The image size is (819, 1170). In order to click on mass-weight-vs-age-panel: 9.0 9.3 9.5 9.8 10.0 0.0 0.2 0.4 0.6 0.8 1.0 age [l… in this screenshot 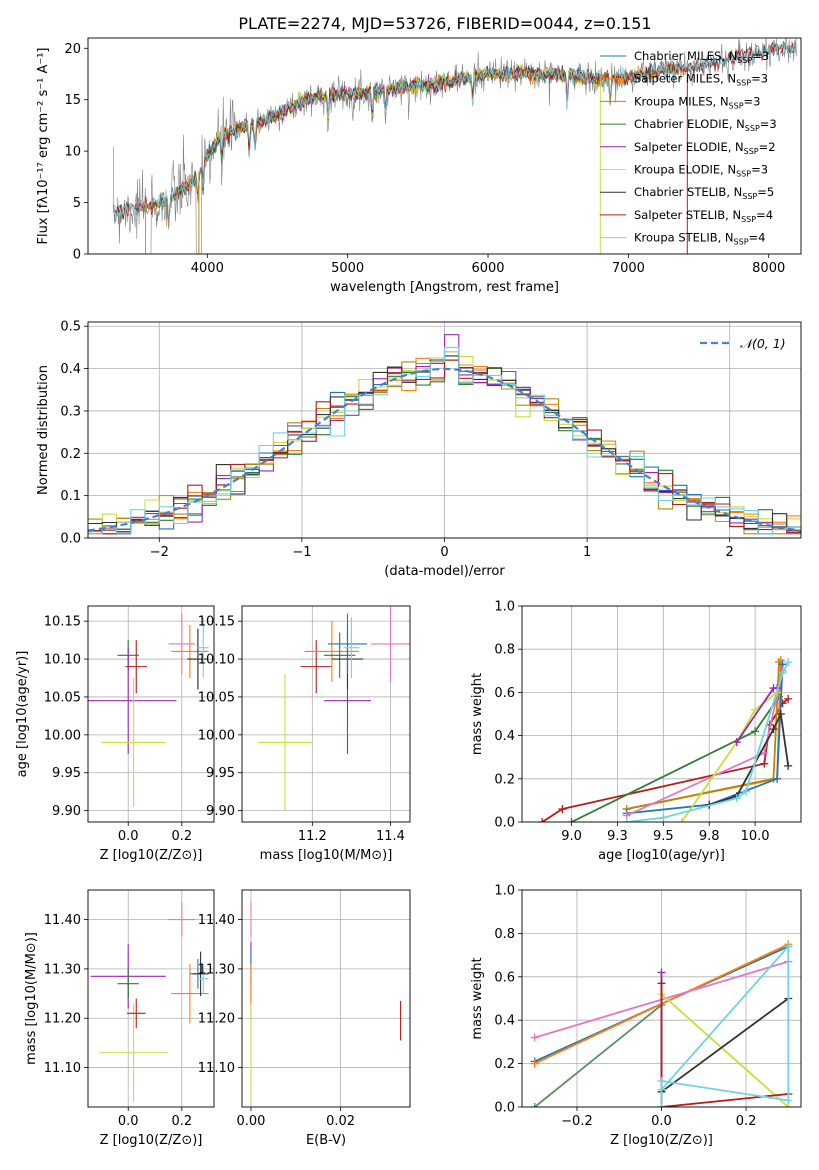, I will do `click(636, 731)`.